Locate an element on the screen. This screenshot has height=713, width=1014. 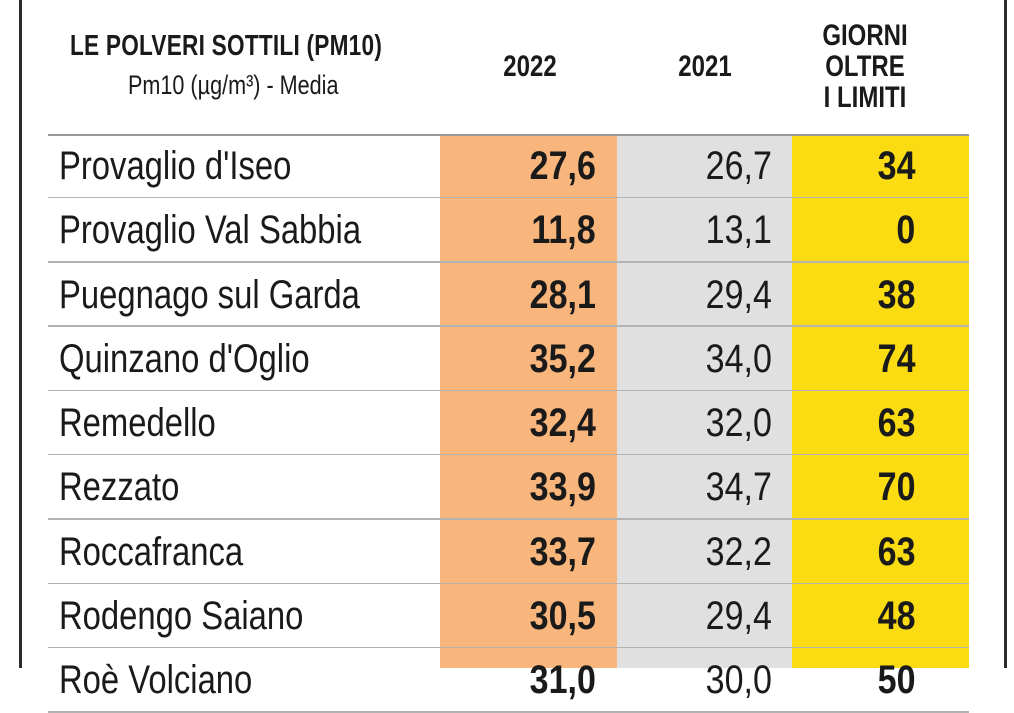
table-subtitle: Pm10 (µg/m³) - Media is located at coordinates (233, 85).